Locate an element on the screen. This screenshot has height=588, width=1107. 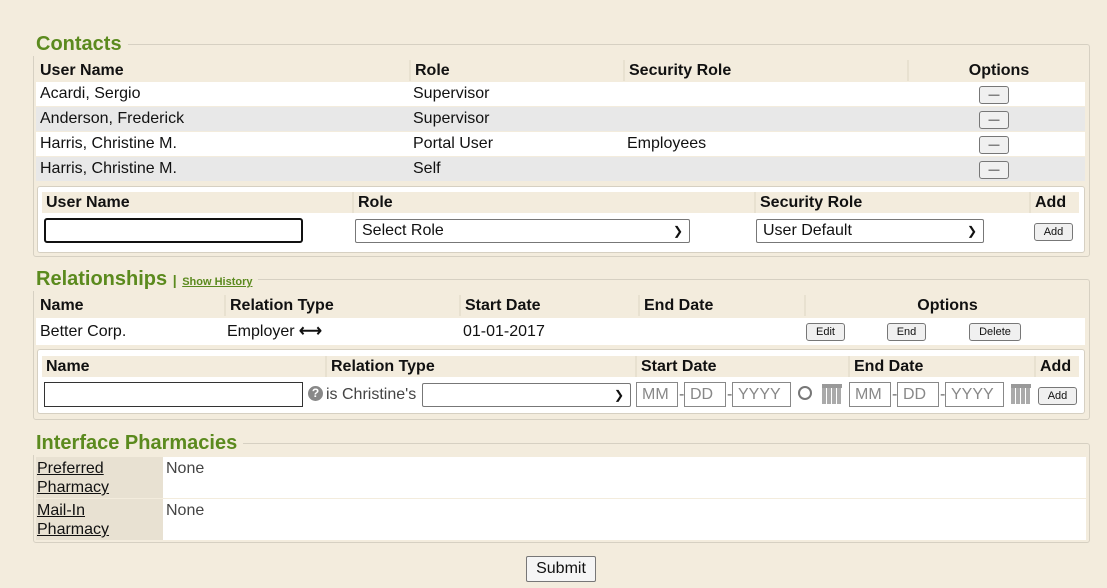
role-select-value: Select Role is located at coordinates (403, 230).